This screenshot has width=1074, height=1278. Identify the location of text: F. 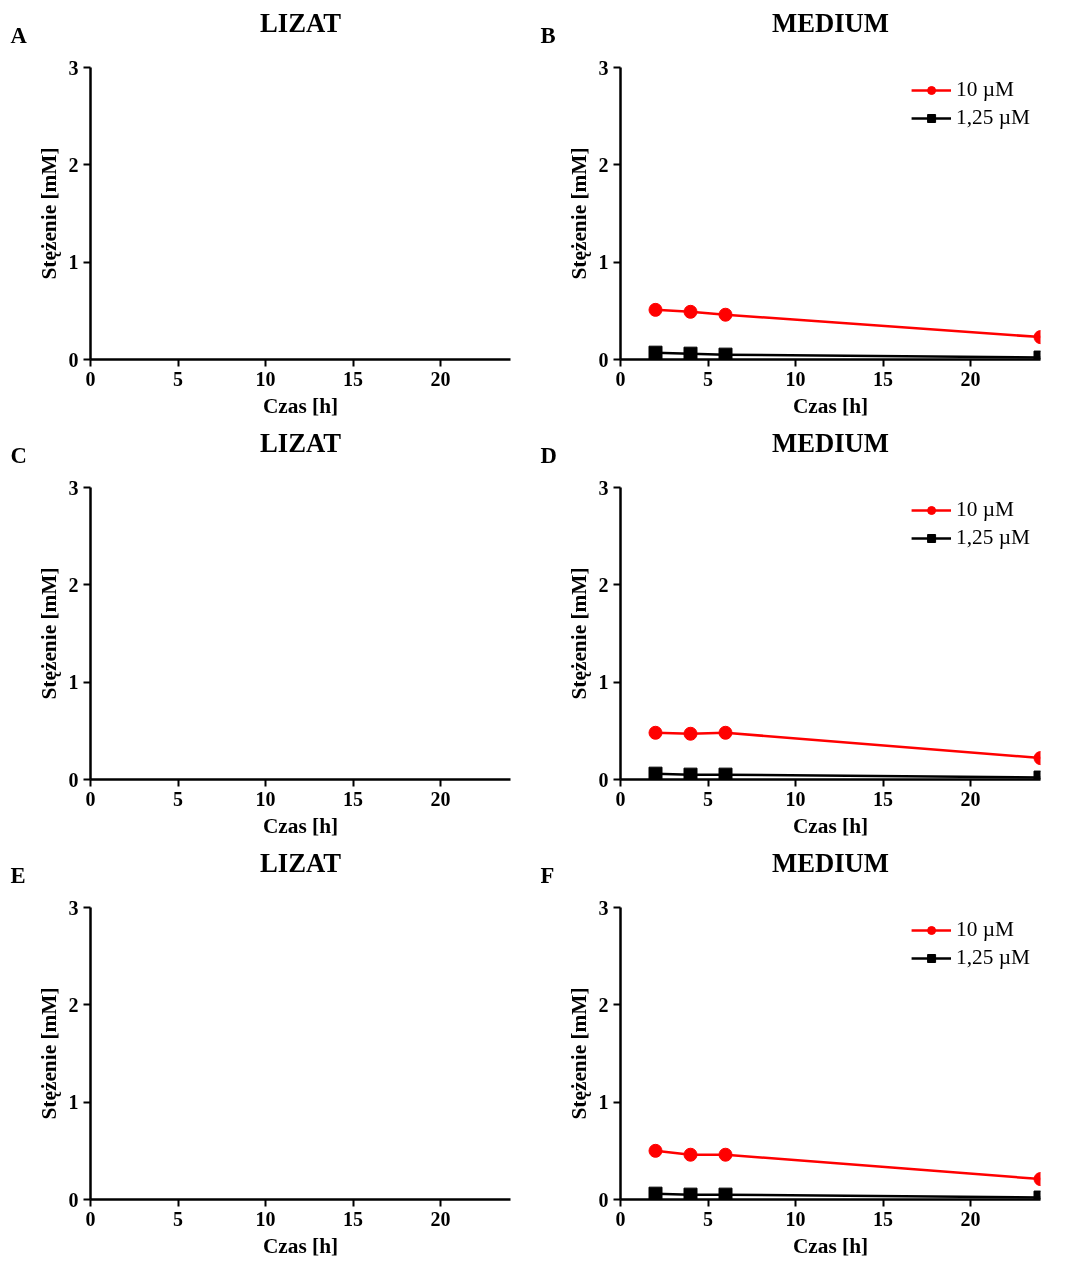
(547, 875).